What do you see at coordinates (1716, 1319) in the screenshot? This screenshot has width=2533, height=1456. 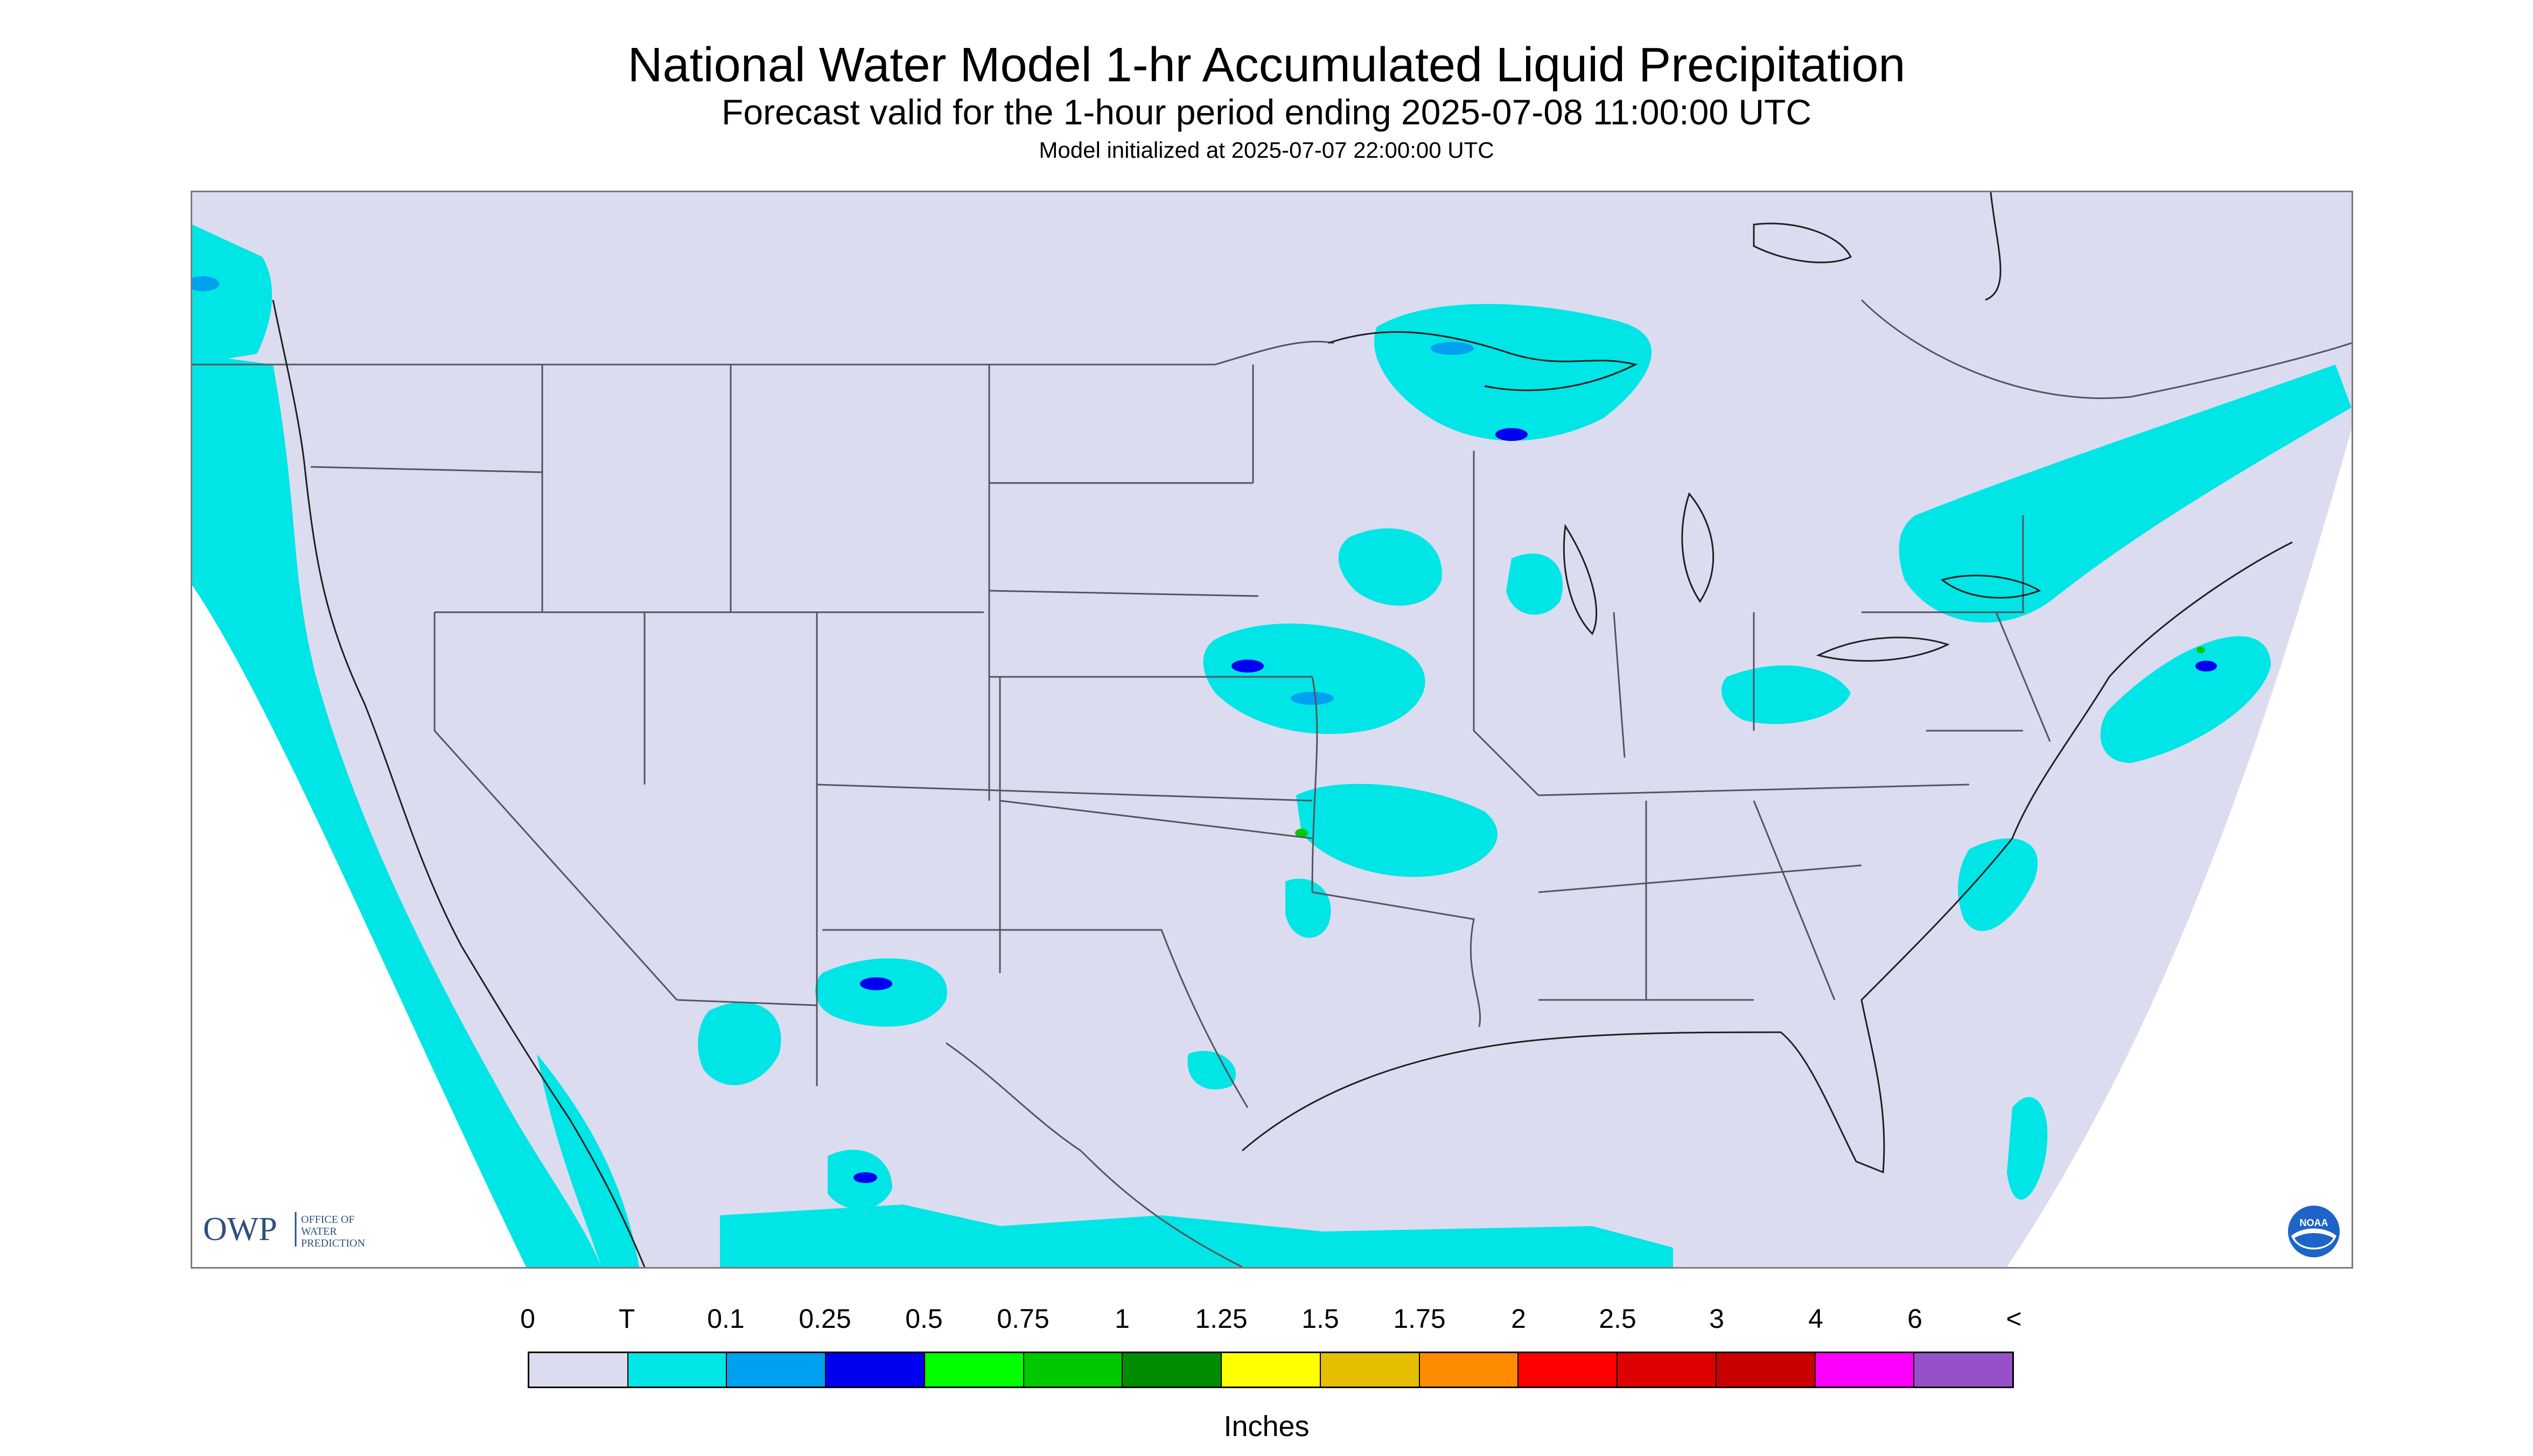 I see `legend-label: 3` at bounding box center [1716, 1319].